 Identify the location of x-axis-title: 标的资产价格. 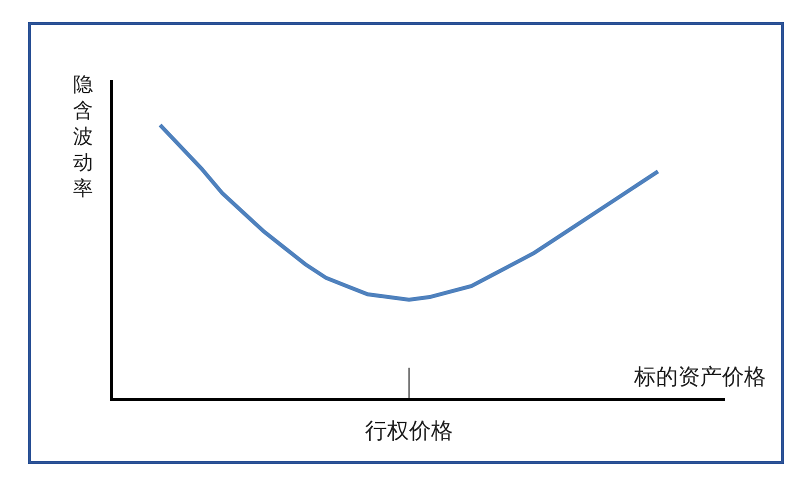
(699, 377).